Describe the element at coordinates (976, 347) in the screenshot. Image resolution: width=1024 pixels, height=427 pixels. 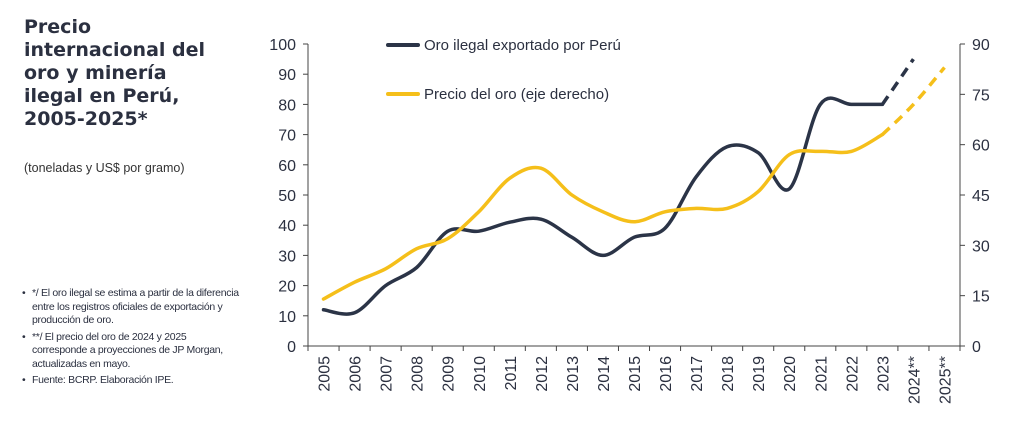
I see `right-tick-label: 0` at that location.